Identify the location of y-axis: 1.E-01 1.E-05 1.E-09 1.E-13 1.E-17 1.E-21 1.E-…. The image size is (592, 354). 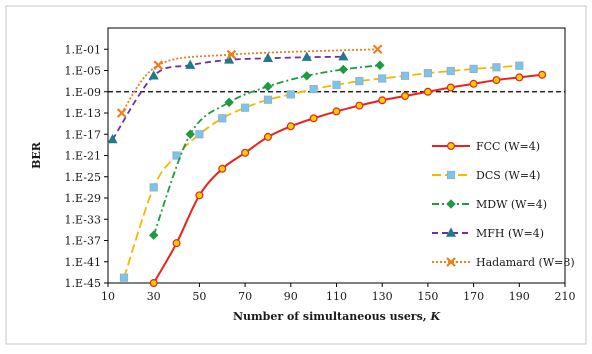
(86, 166).